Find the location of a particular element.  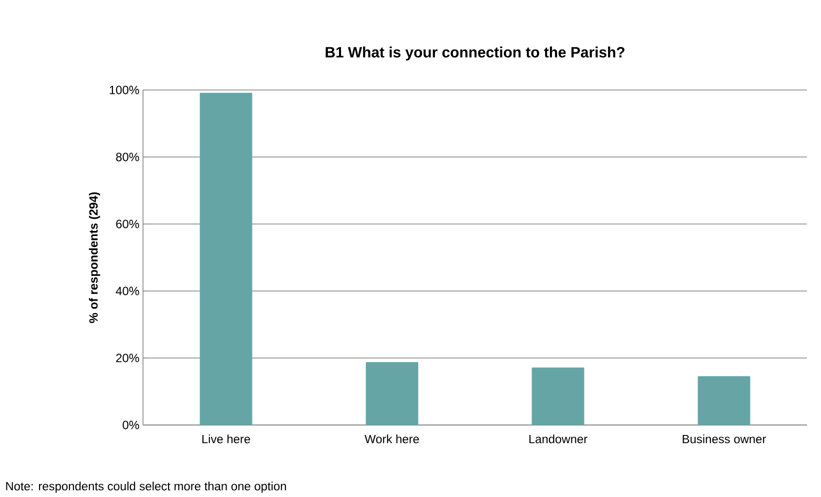

y-tick-label: 80% is located at coordinates (128, 157).